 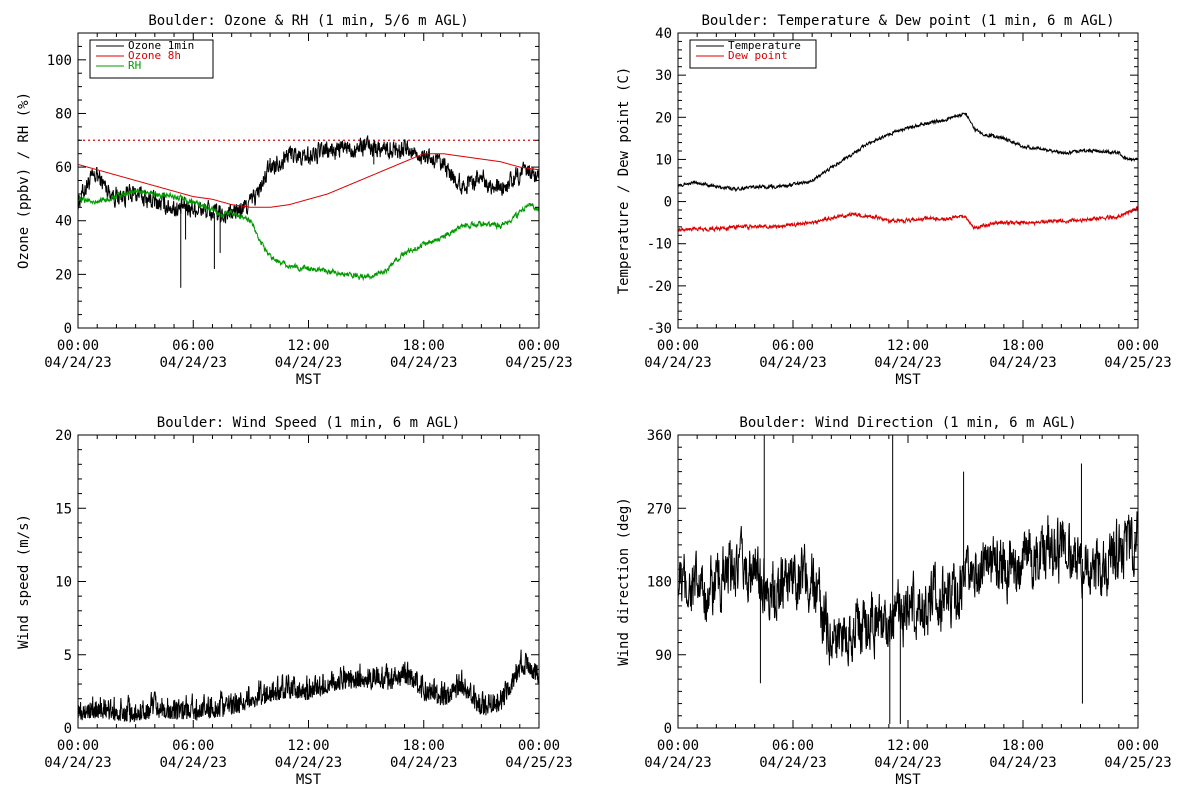 I want to click on series-line-ozone-1min, so click(x=308, y=179).